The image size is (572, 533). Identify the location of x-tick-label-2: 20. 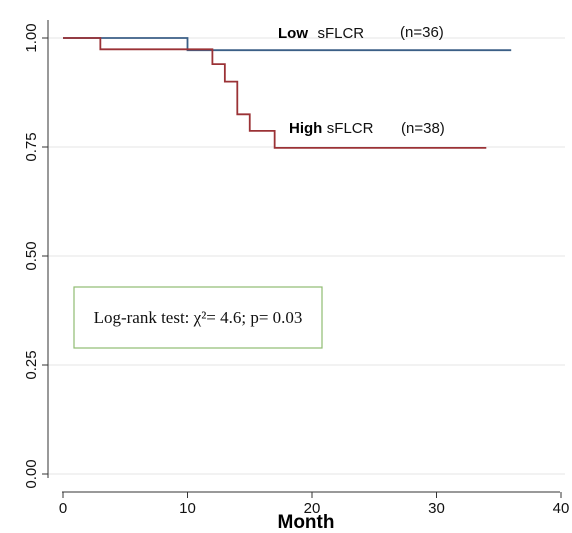
(312, 508).